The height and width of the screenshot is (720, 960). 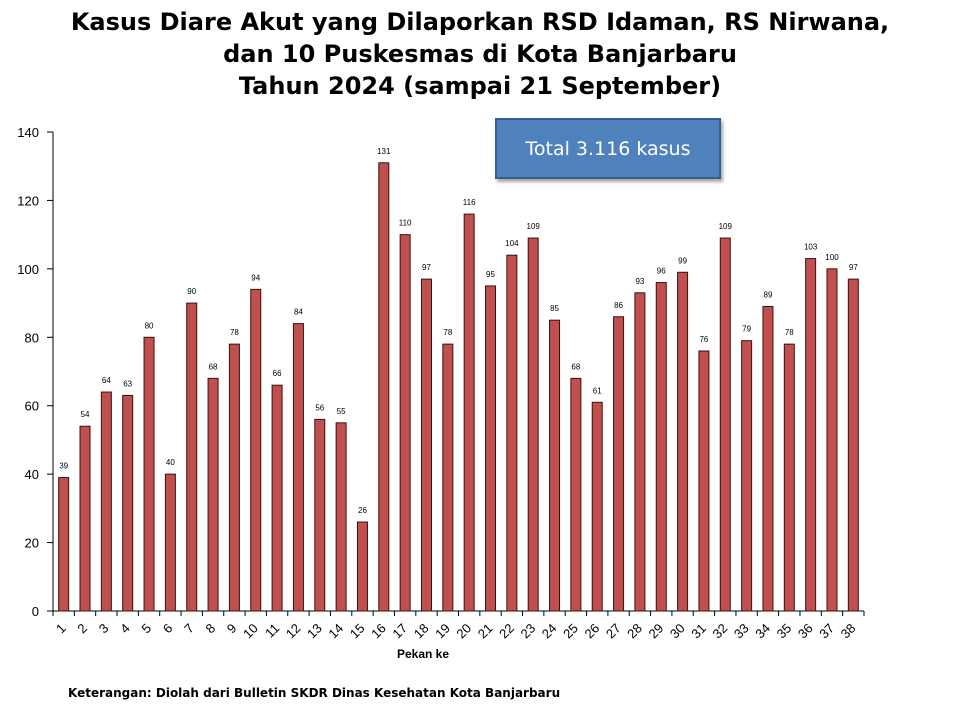 I want to click on x-tick-label: 31, so click(x=698, y=631).